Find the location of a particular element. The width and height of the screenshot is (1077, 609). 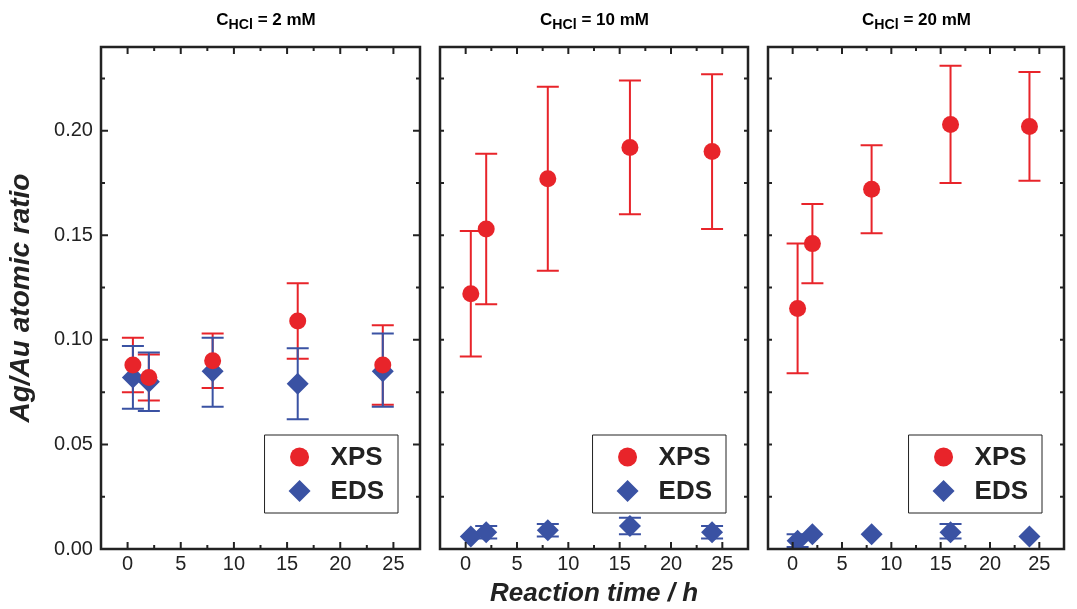

y-tick-label: 0.15 is located at coordinates (73, 233).